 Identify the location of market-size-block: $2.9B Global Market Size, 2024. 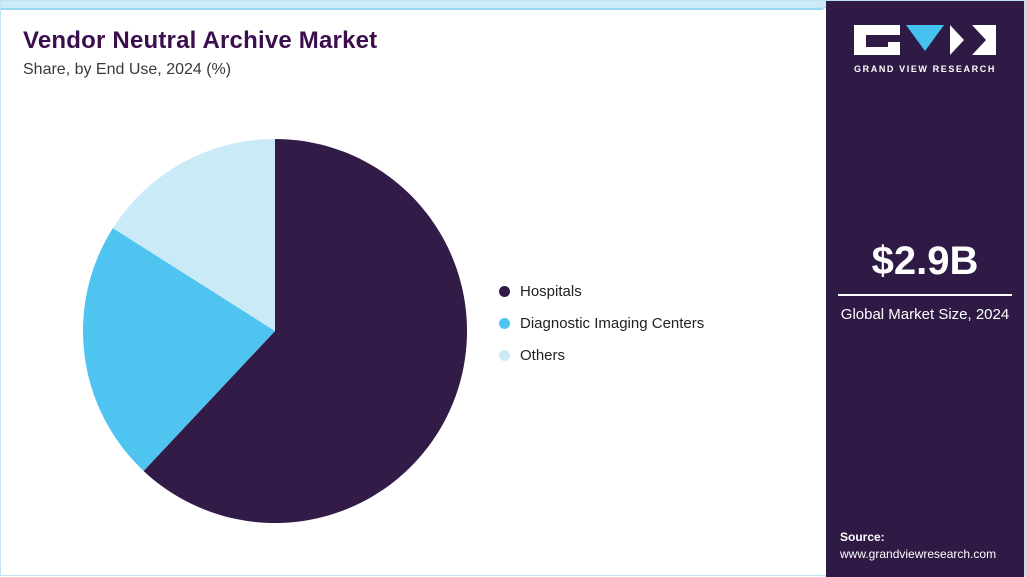
(925, 282).